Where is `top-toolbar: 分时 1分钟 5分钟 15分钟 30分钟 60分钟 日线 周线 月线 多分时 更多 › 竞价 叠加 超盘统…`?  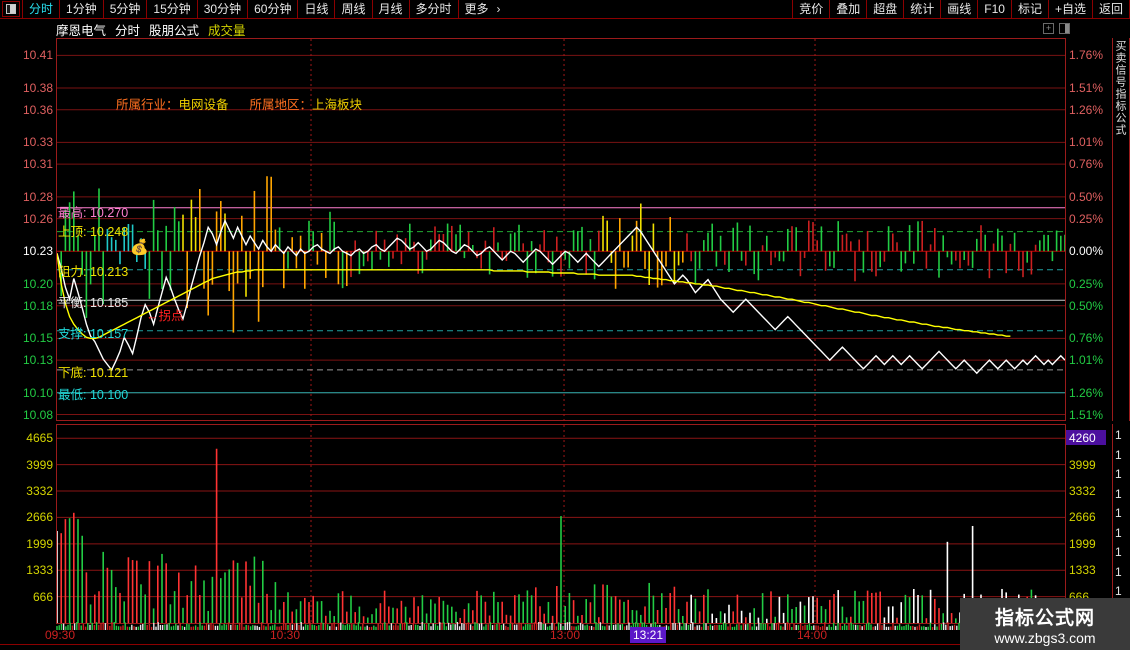
top-toolbar: 分时 1分钟 5分钟 15分钟 30分钟 60分钟 日线 周线 月线 多分时 更多 › 竞价 叠加 超盘统… is located at coordinates (565, 9).